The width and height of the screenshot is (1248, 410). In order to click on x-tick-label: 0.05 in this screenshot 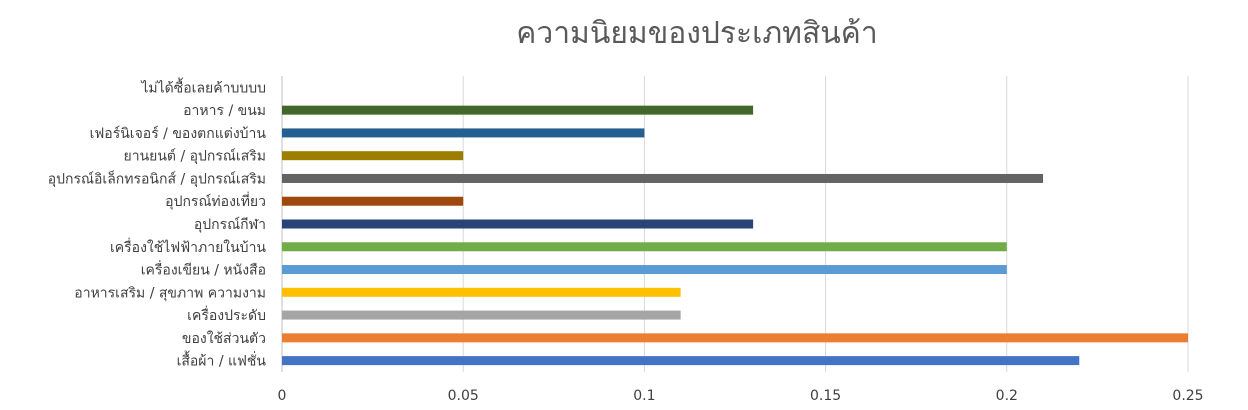, I will do `click(463, 396)`.